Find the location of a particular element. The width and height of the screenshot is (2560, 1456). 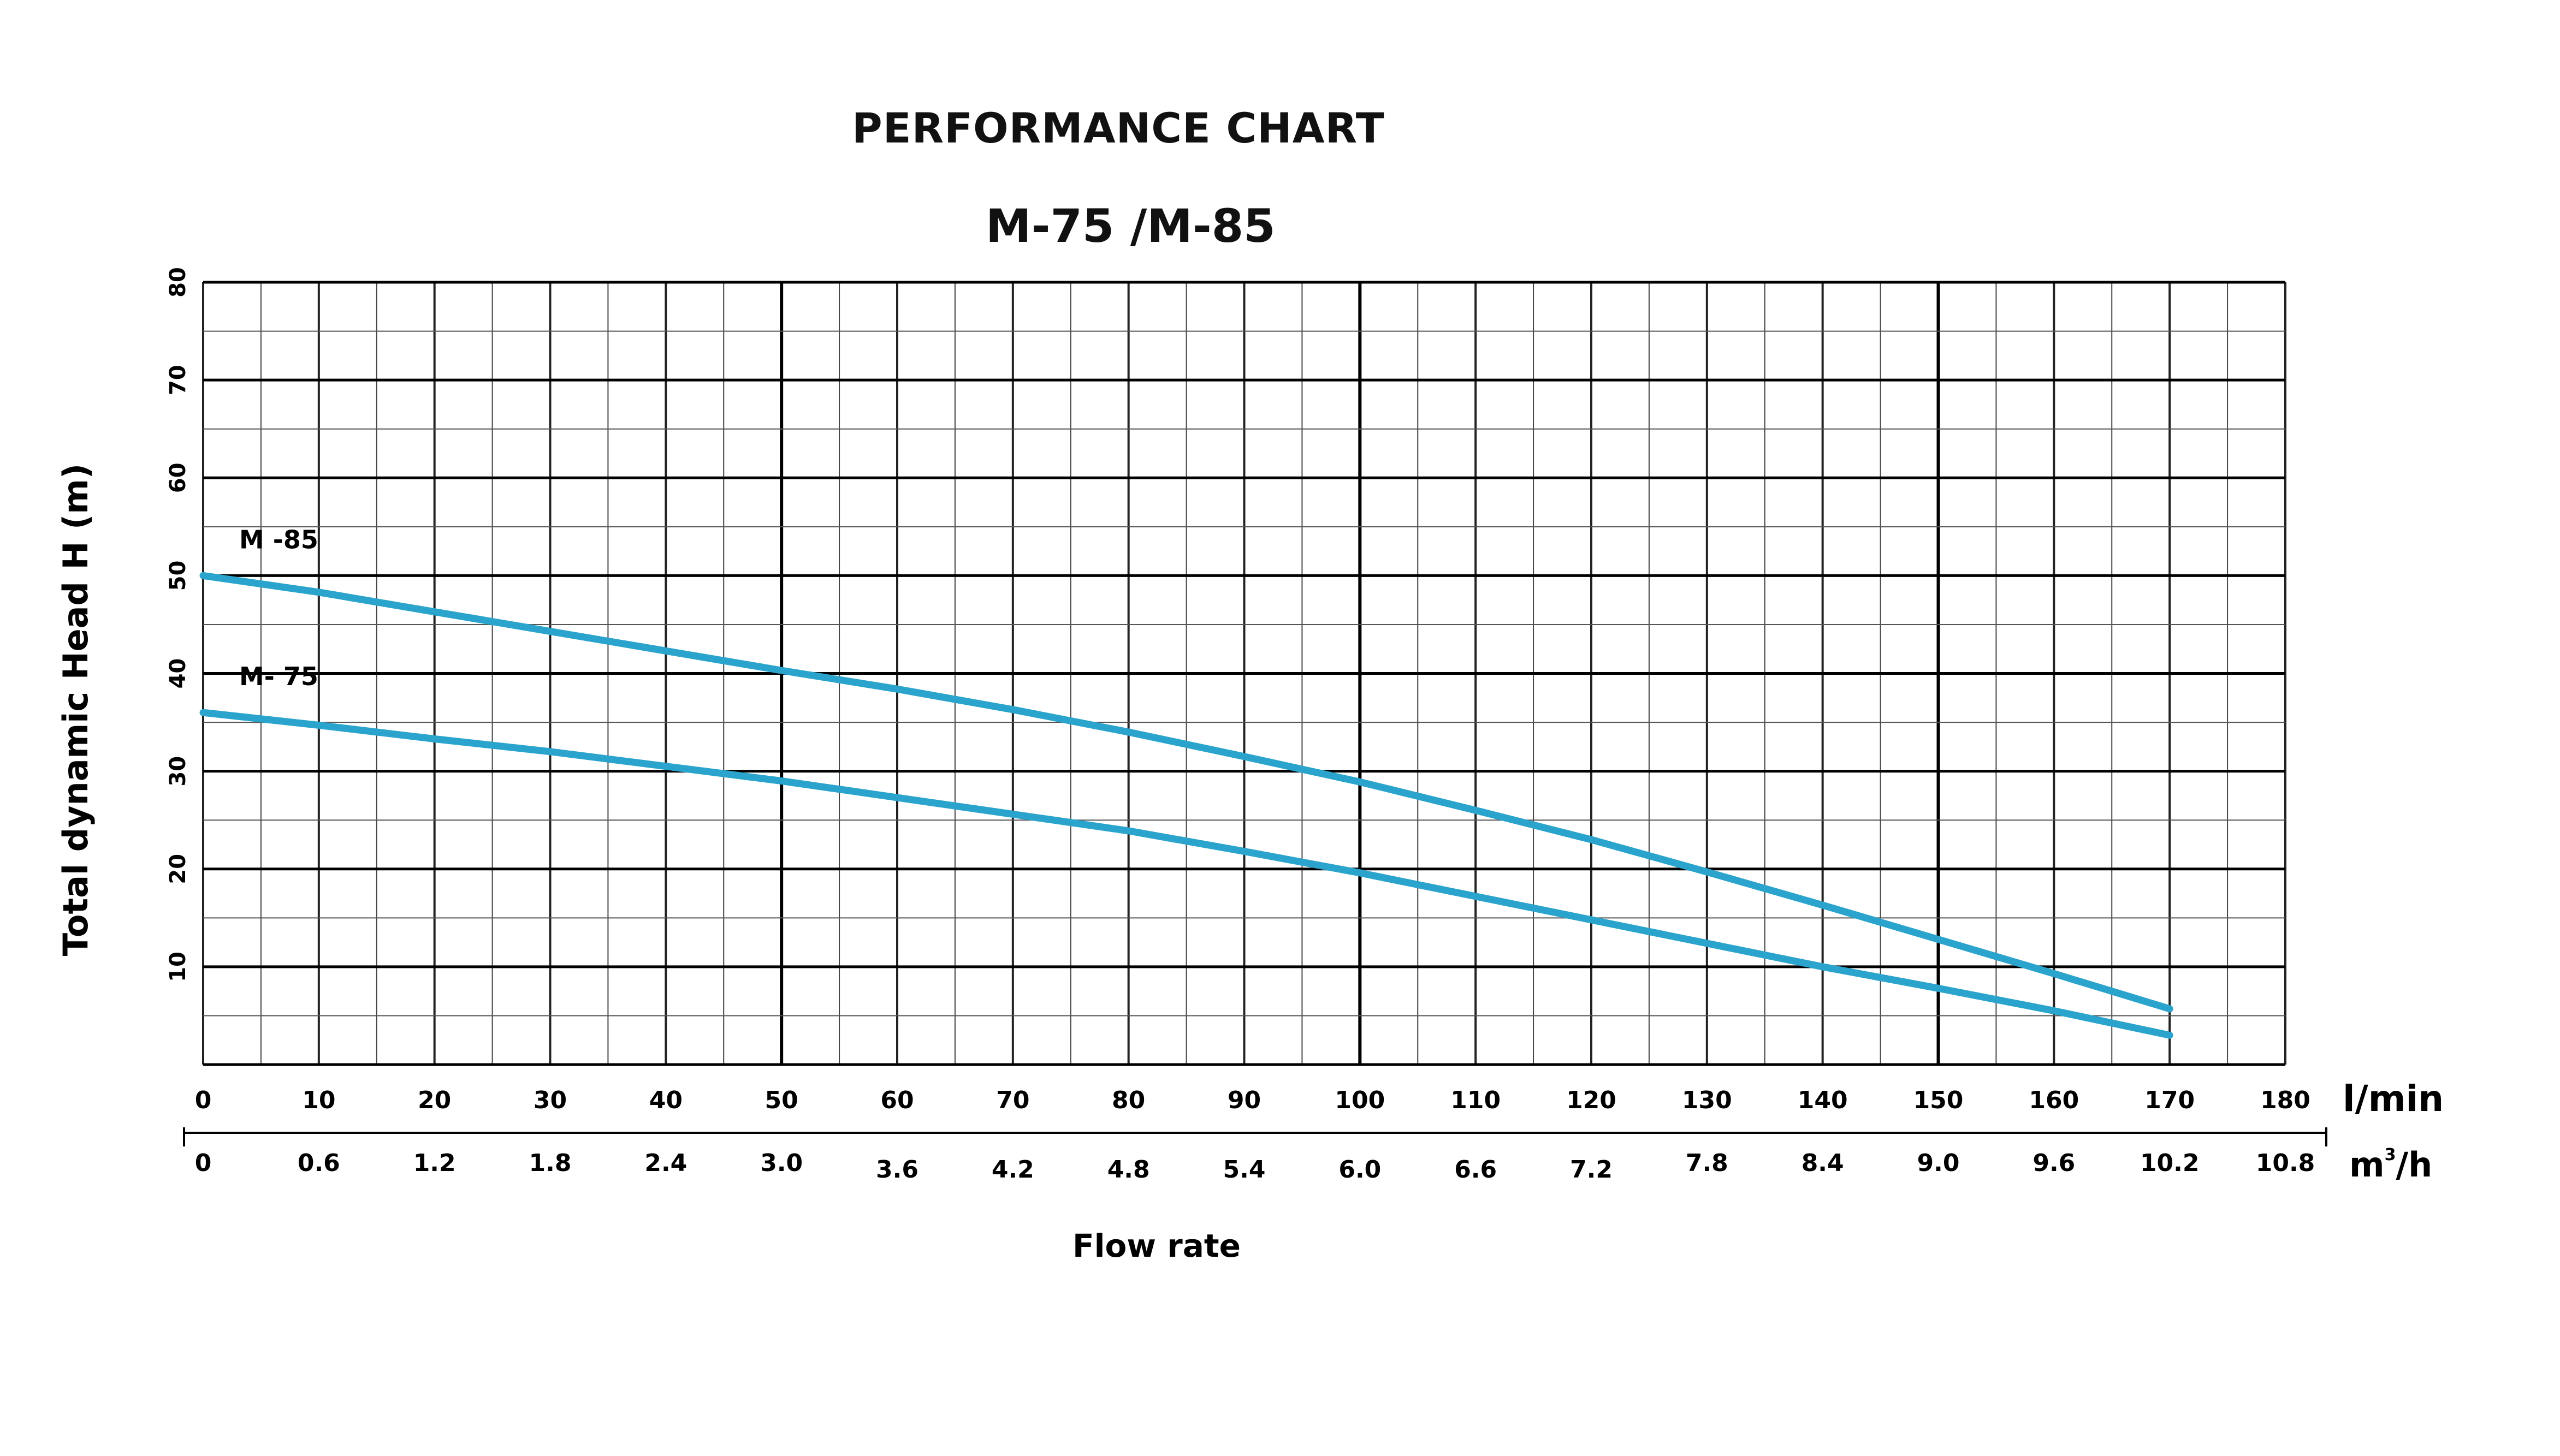

x-tick-label-m3h: 5.4 is located at coordinates (1244, 1170).